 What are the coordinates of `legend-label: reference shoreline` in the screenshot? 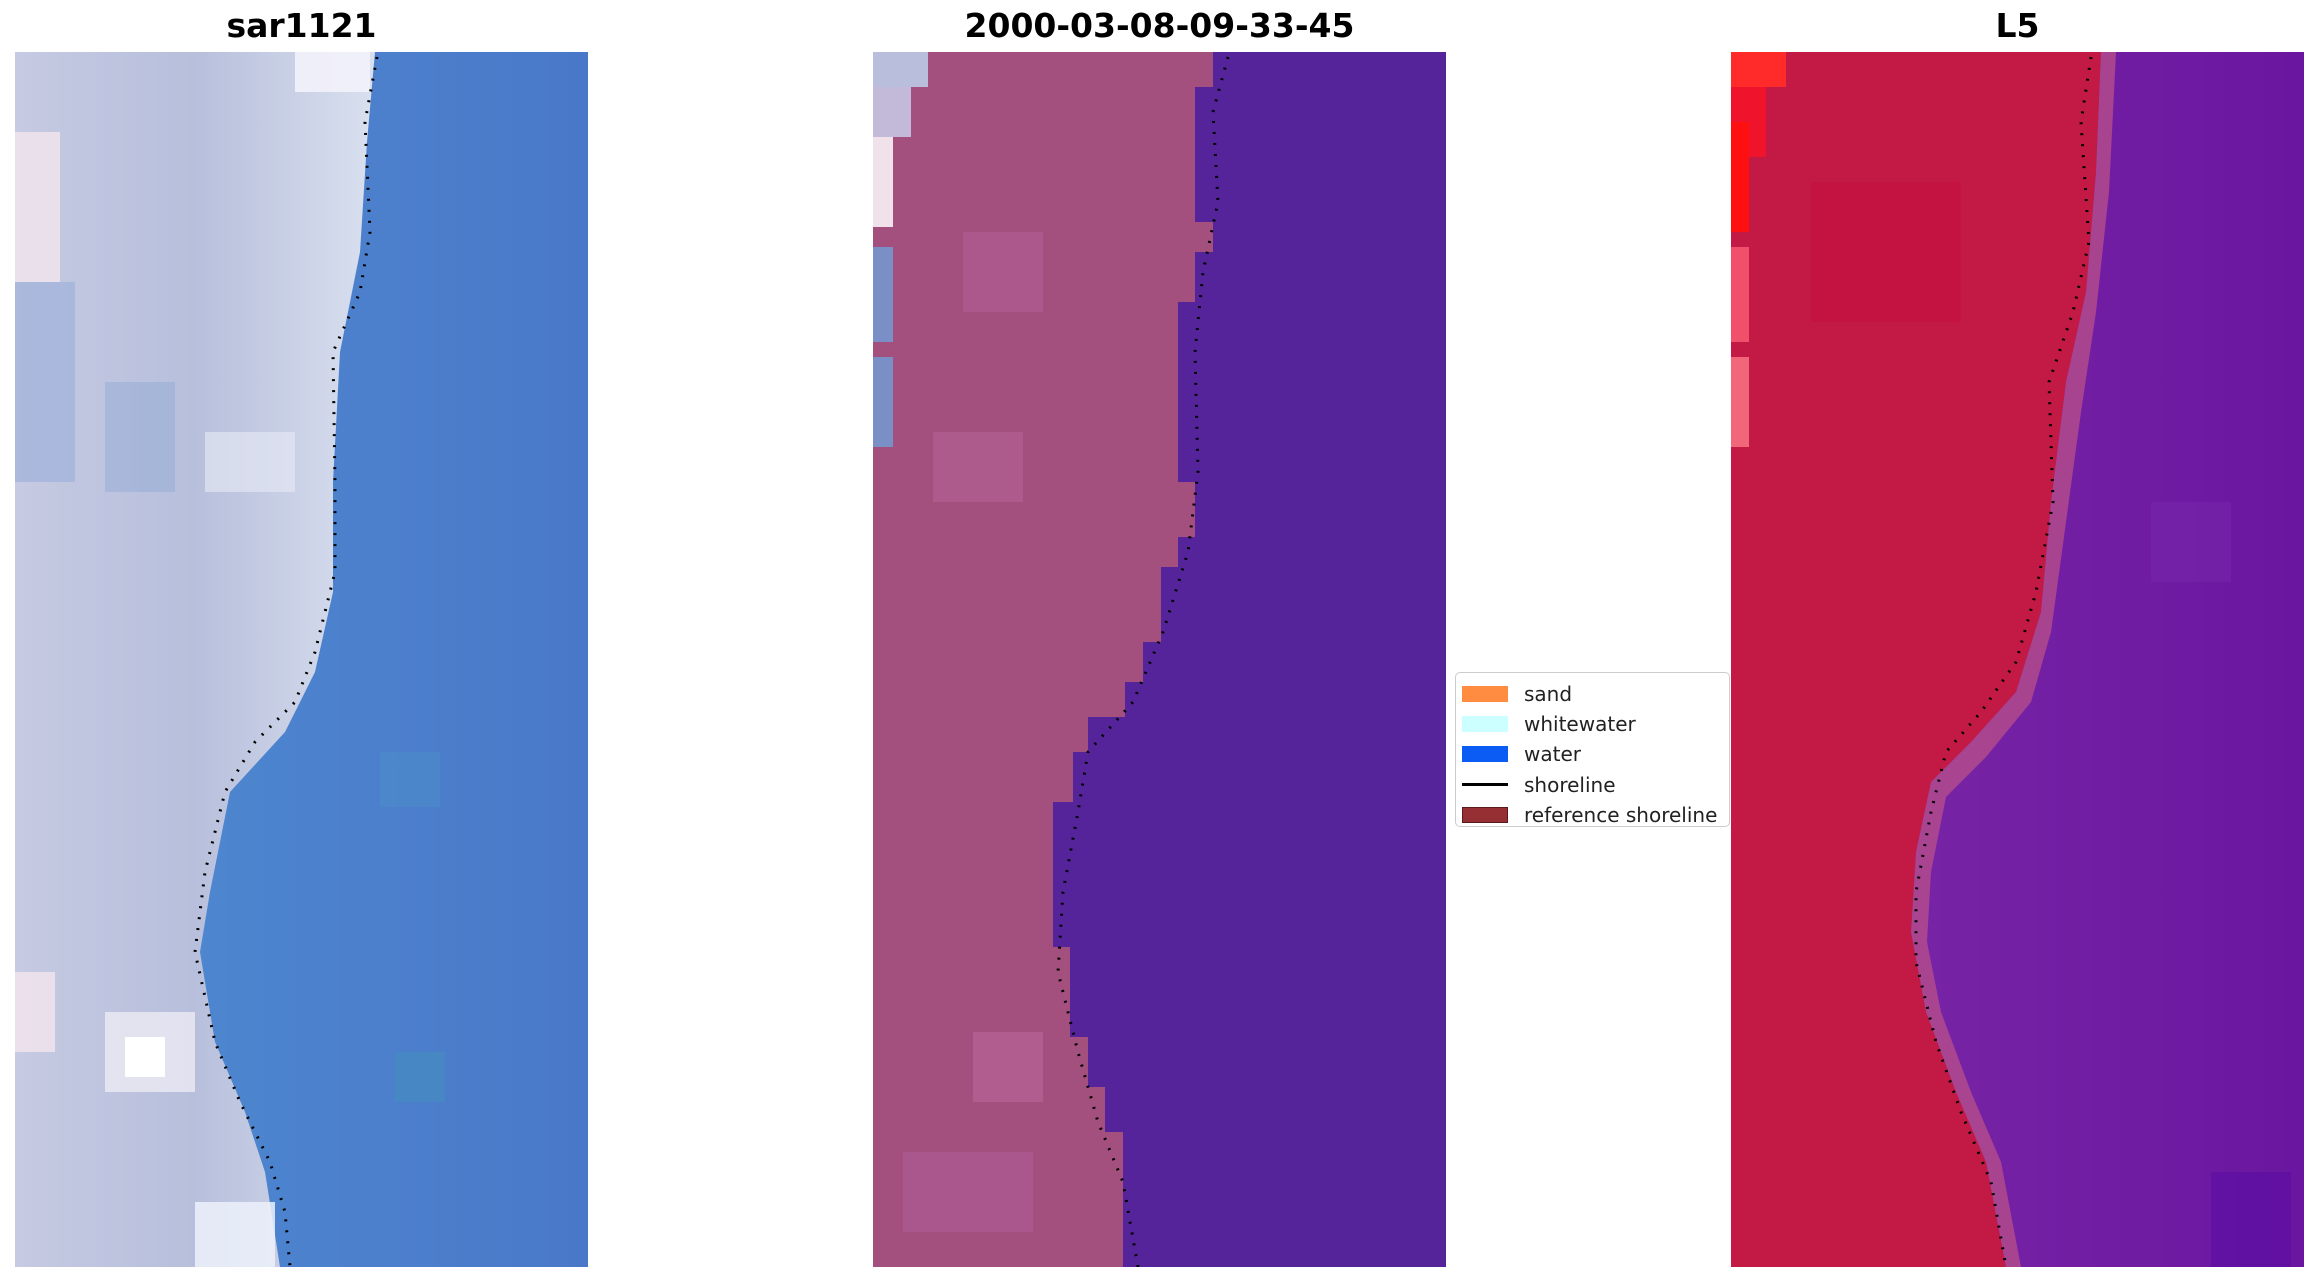 It's located at (1621, 814).